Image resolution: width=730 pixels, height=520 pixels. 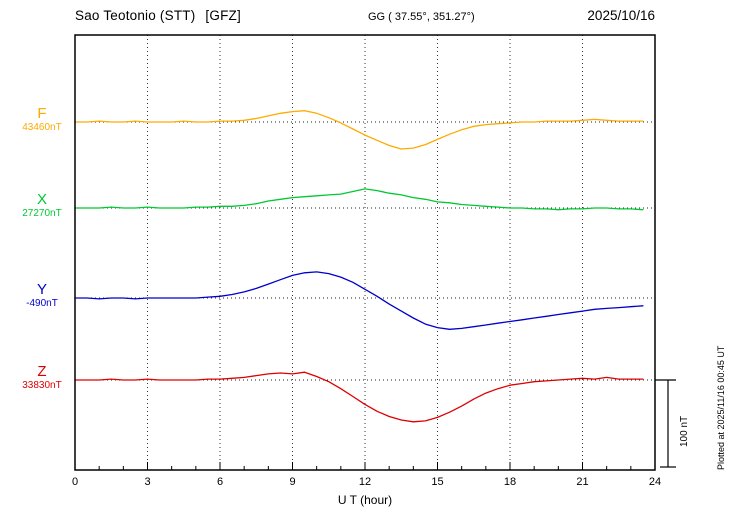 I want to click on plotted-at-note: Plotted at 2025/11/16 00:45 UT, so click(x=721, y=407).